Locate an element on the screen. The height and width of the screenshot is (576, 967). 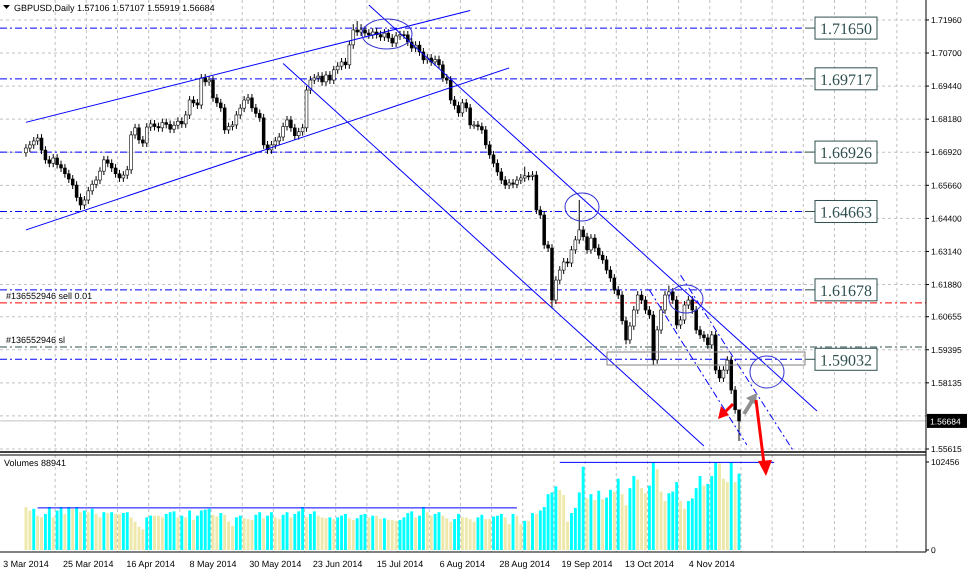
x-tick-label: 15 Jul 2014 is located at coordinates (400, 564).